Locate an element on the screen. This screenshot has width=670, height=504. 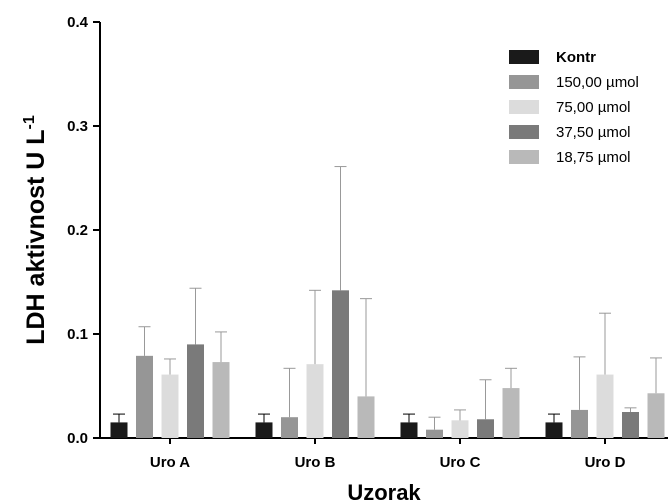
x-ticks: Uro A Uro B Uro C Uro D is located at coordinates (388, 454).